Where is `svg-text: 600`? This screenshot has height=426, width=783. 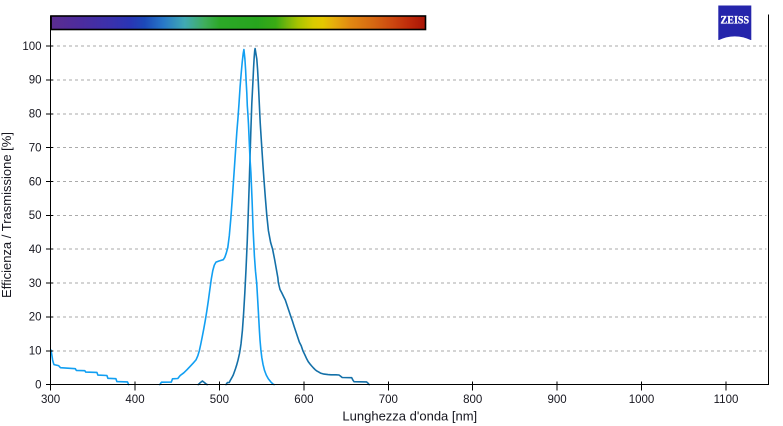 svg-text: 600 is located at coordinates (303, 400).